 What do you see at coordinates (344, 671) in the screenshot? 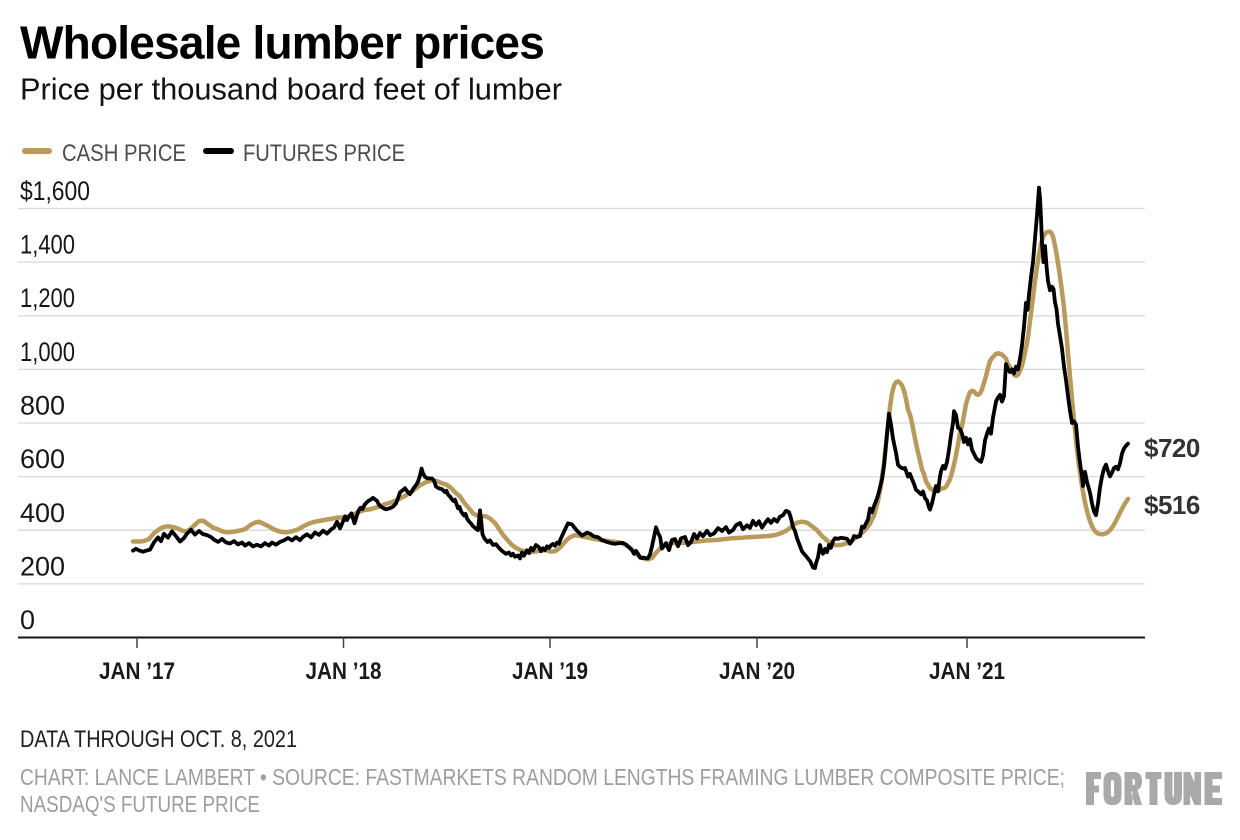
I see `svg-text: JAN ’18` at bounding box center [344, 671].